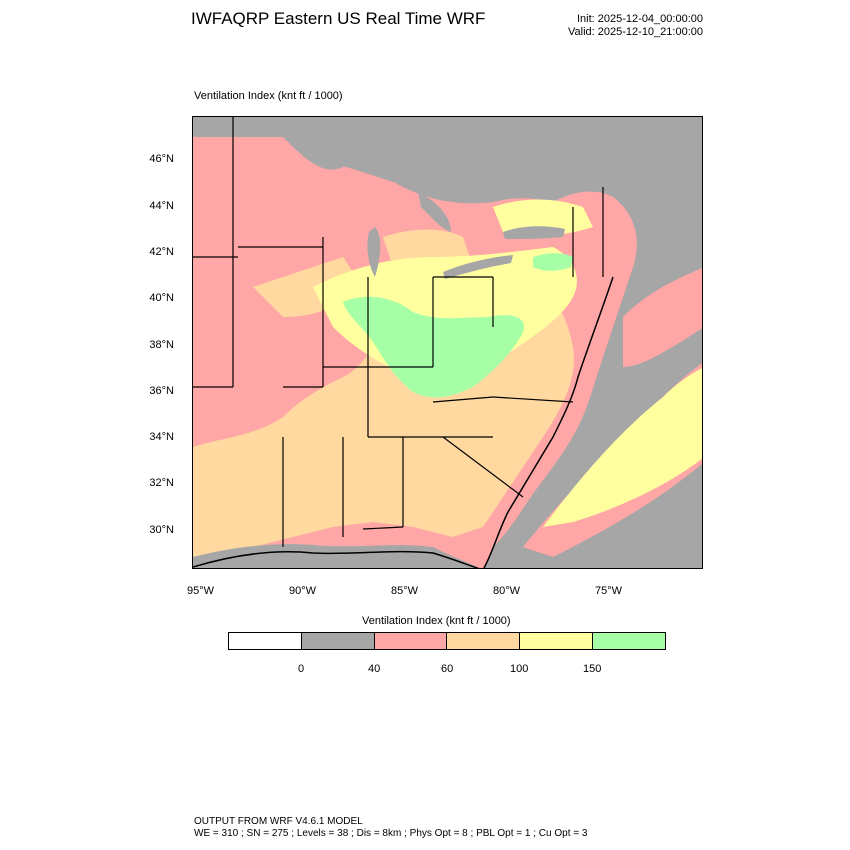  Describe the element at coordinates (161, 530) in the screenshot. I see `lat-label: 30°N` at that location.